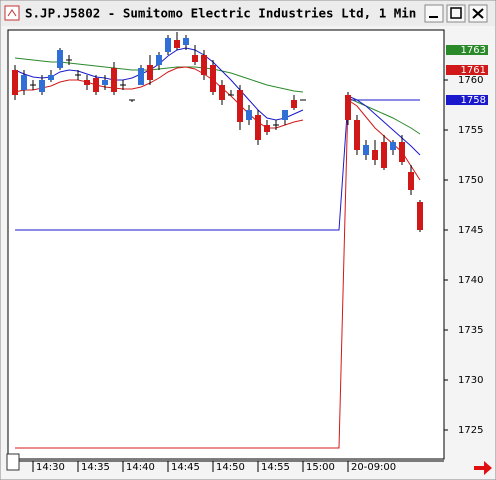  What do you see at coordinates (456, 13) in the screenshot?
I see `maximize-glyph` at bounding box center [456, 13].